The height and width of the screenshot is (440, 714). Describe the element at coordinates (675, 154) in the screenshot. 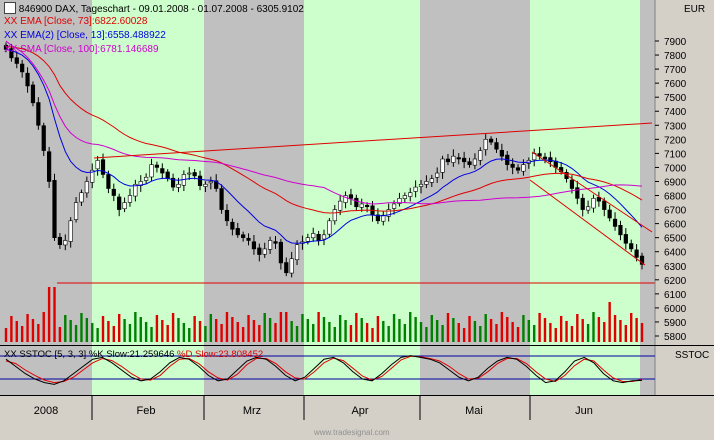

I see `y-tick-label: 7100` at that location.